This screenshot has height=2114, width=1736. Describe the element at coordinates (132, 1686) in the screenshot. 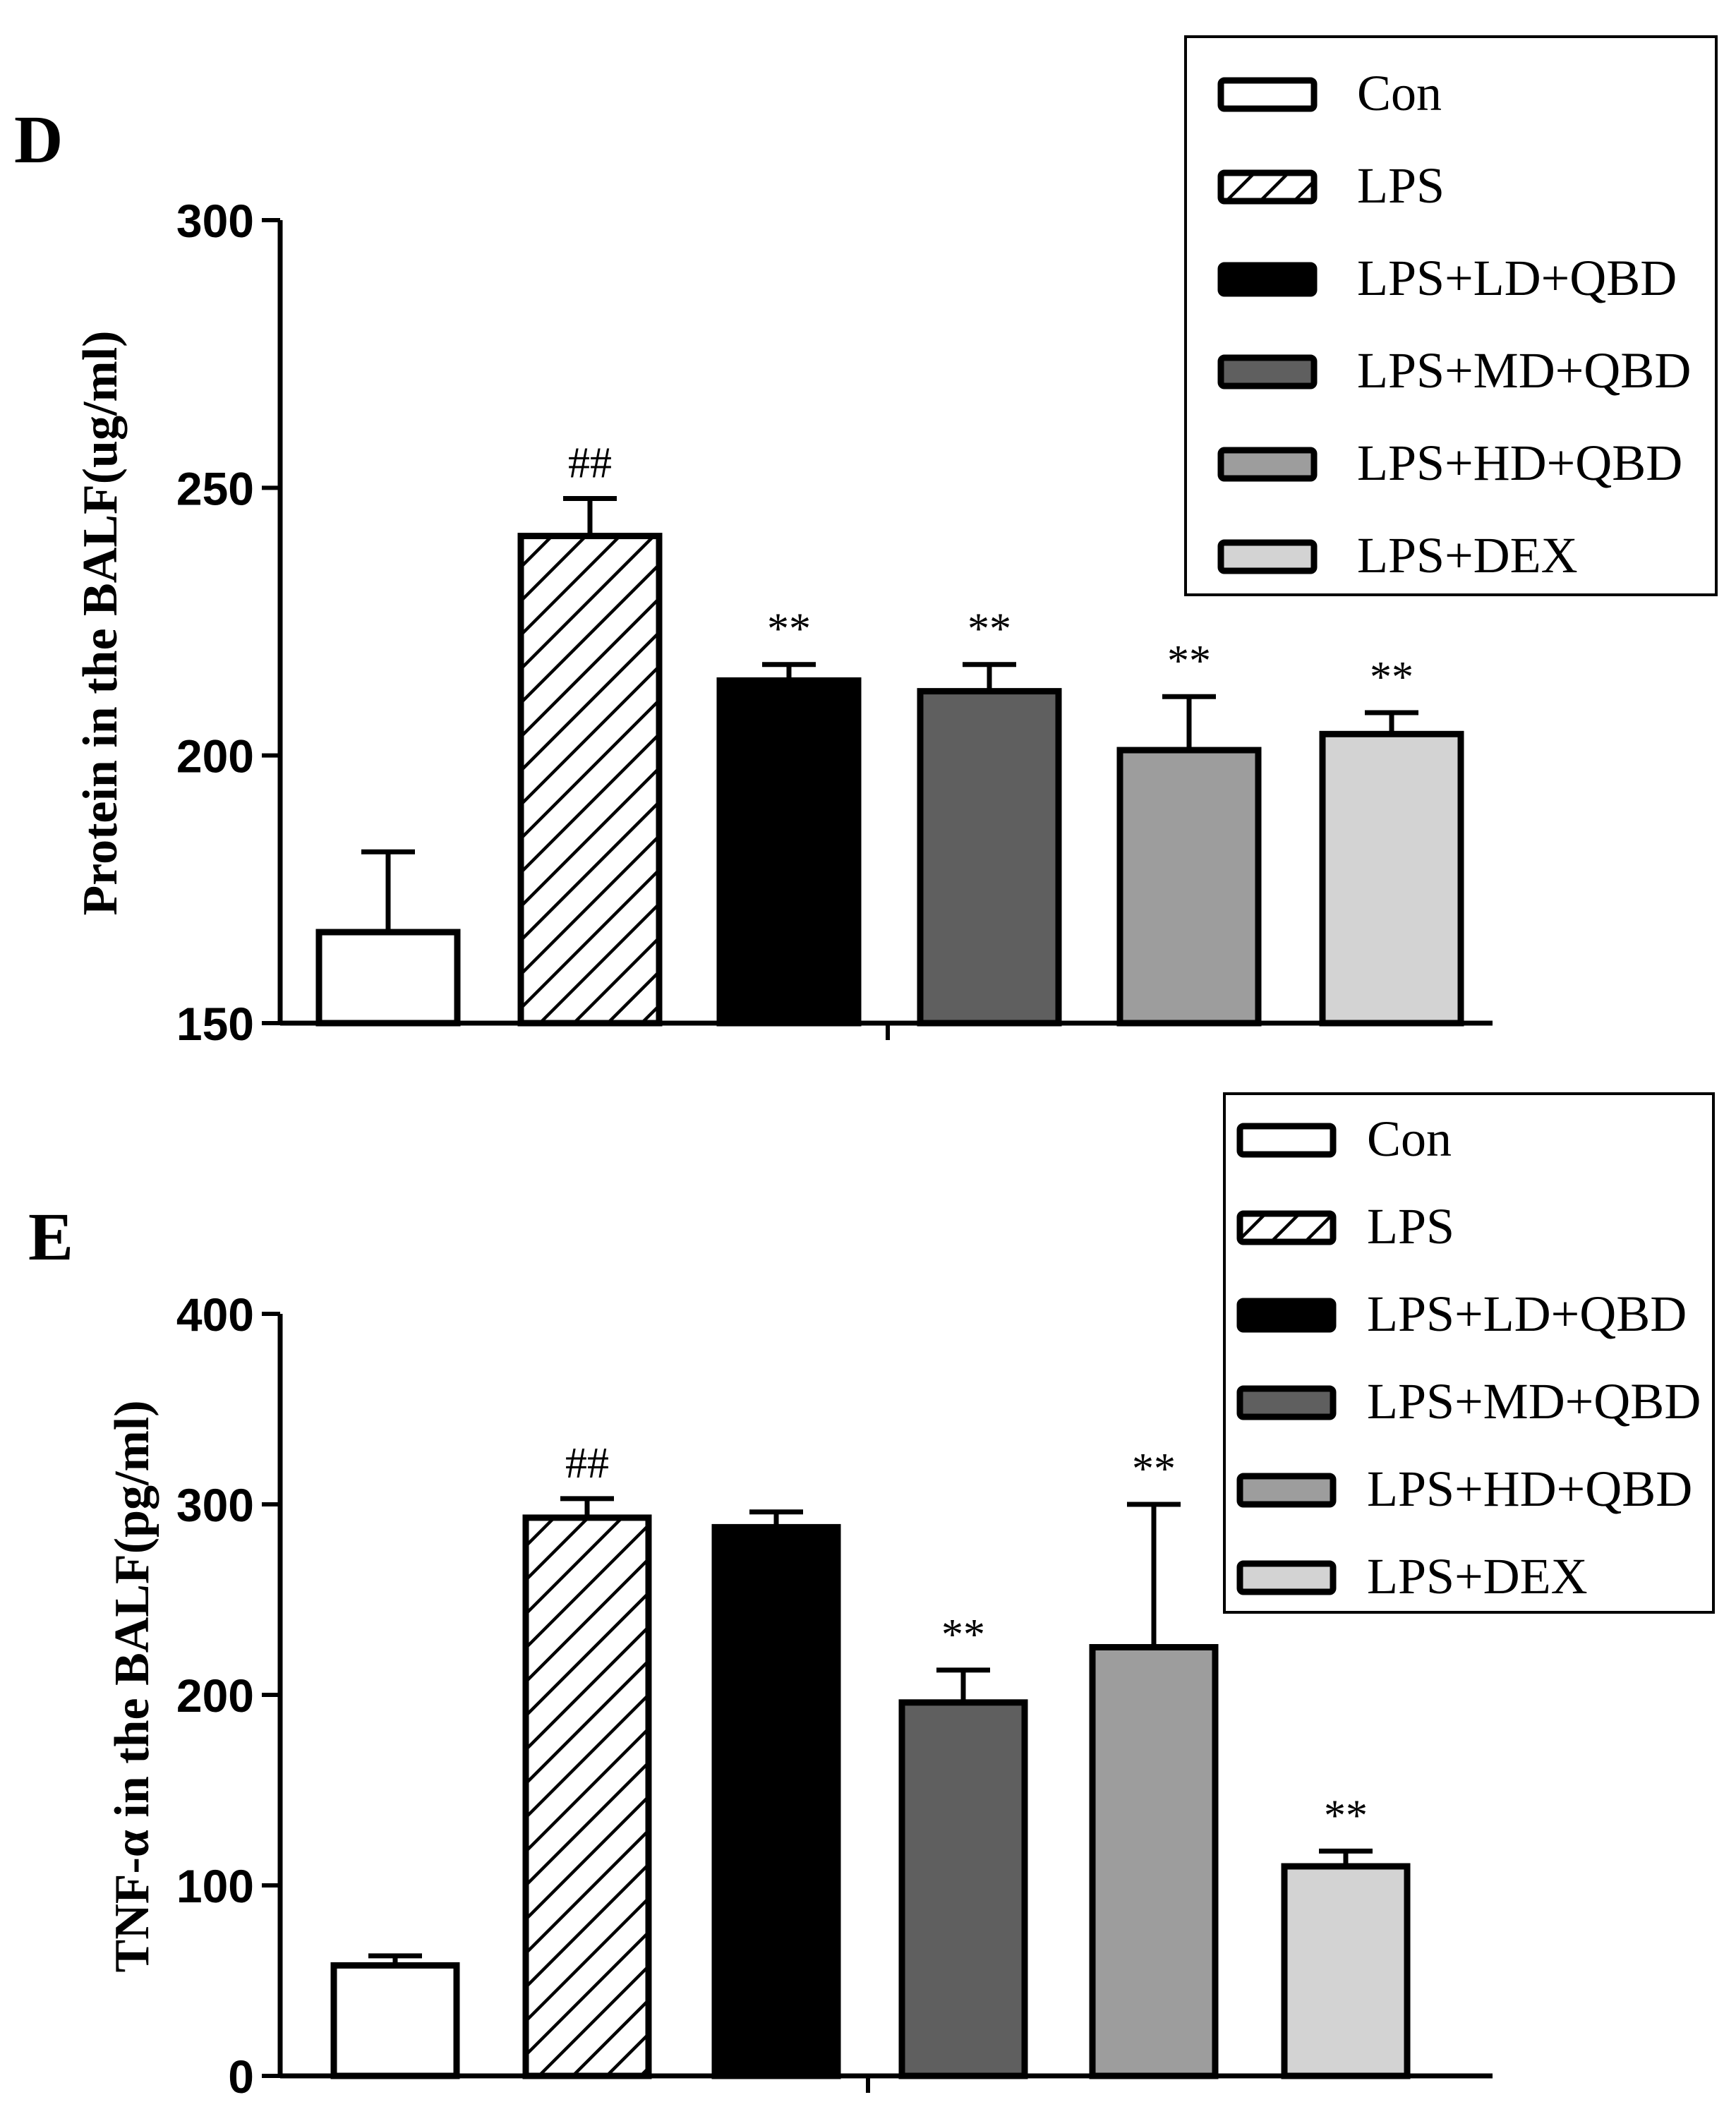

I see `y-axis-title: TNF-α in the BALF(pg/ml)` at that location.